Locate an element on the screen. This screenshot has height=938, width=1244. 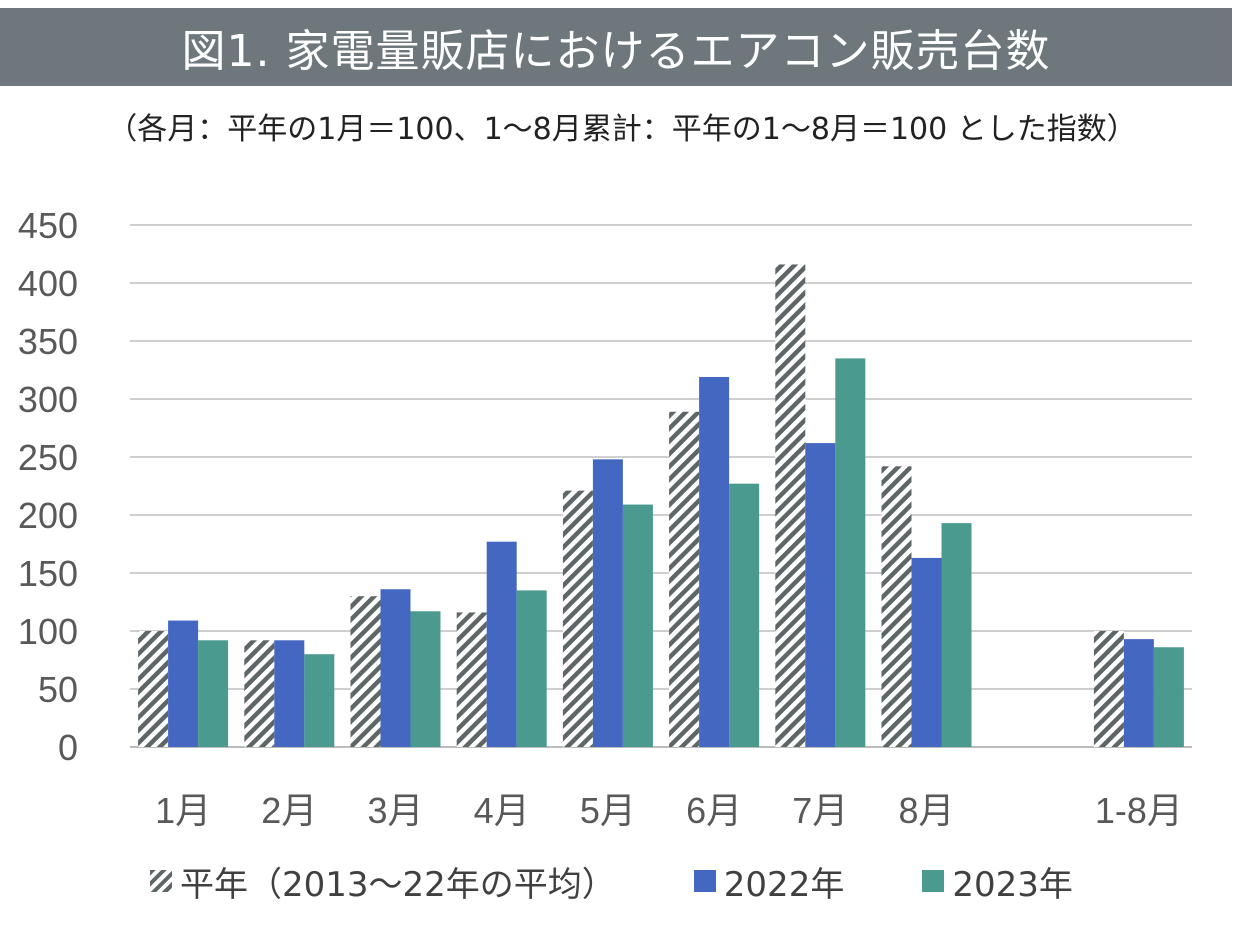
y-tick-label: 350 is located at coordinates (48, 341).